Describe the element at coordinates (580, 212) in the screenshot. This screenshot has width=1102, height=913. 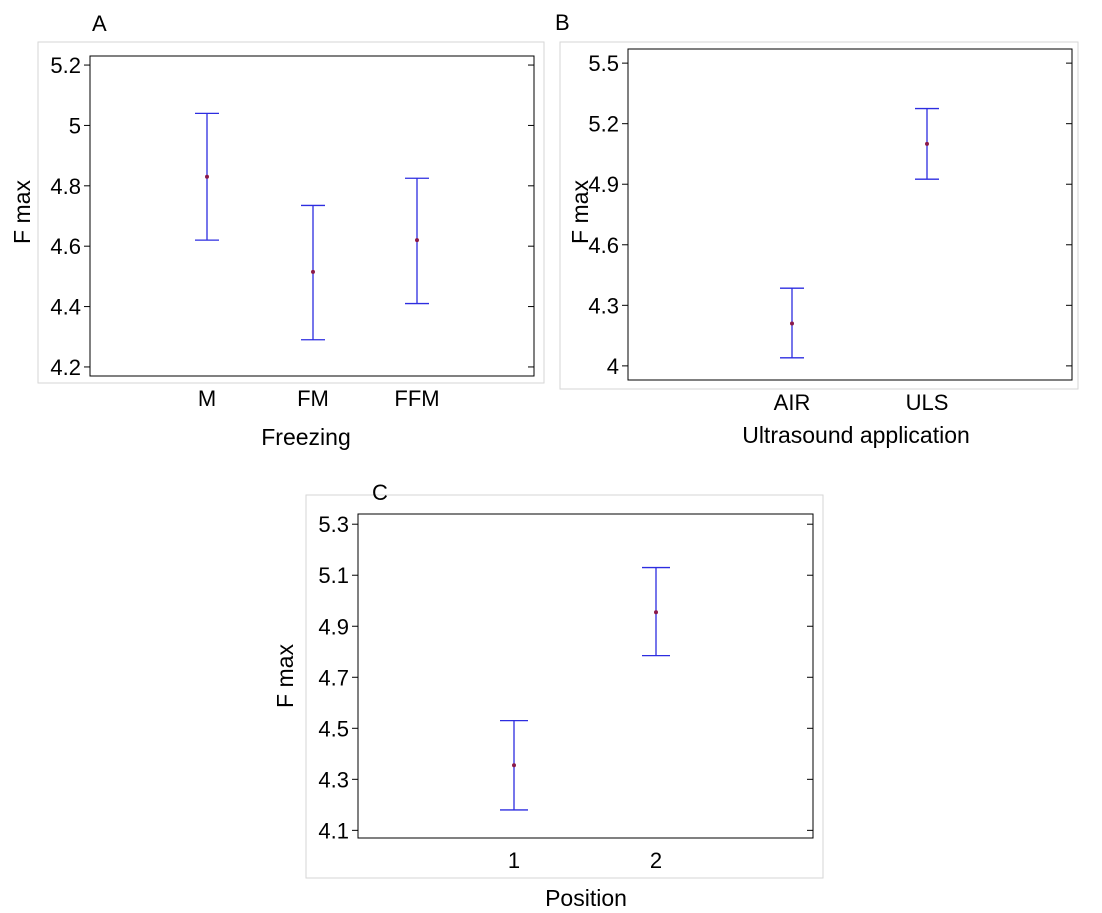
I see `panel-b-y-axis-label: F max` at that location.